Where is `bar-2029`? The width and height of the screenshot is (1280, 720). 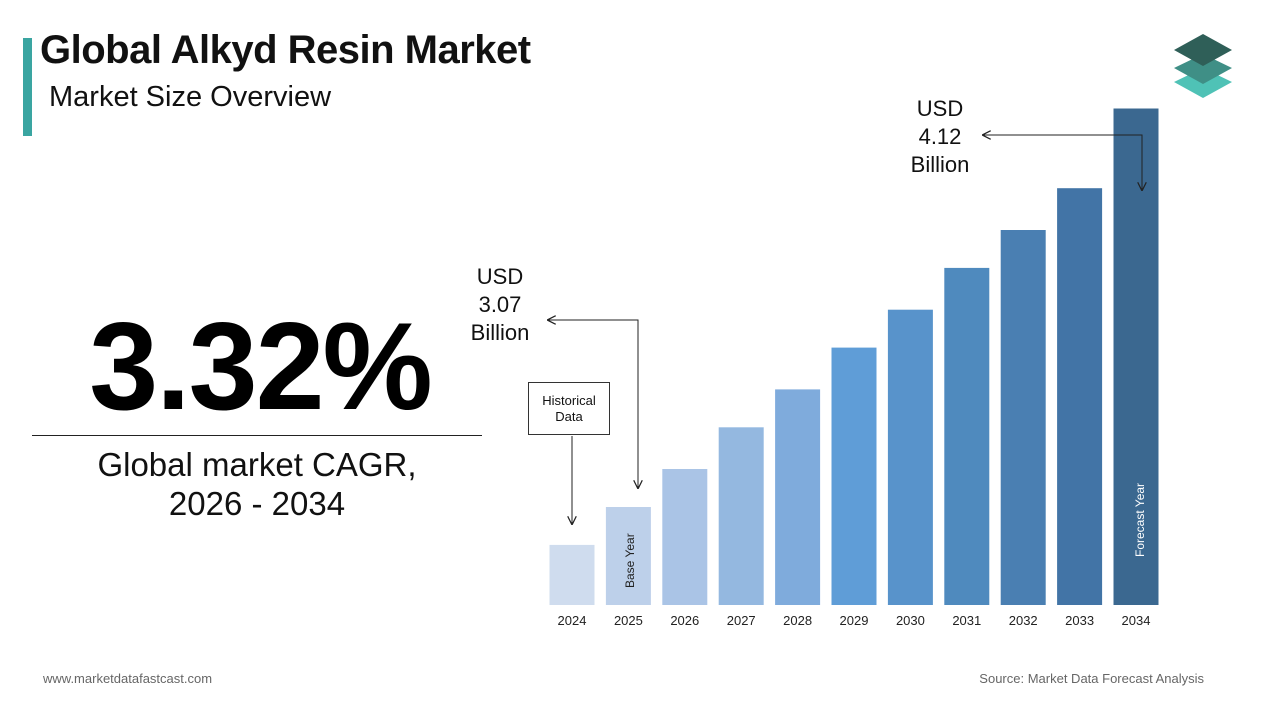 bar-2029 is located at coordinates (854, 476).